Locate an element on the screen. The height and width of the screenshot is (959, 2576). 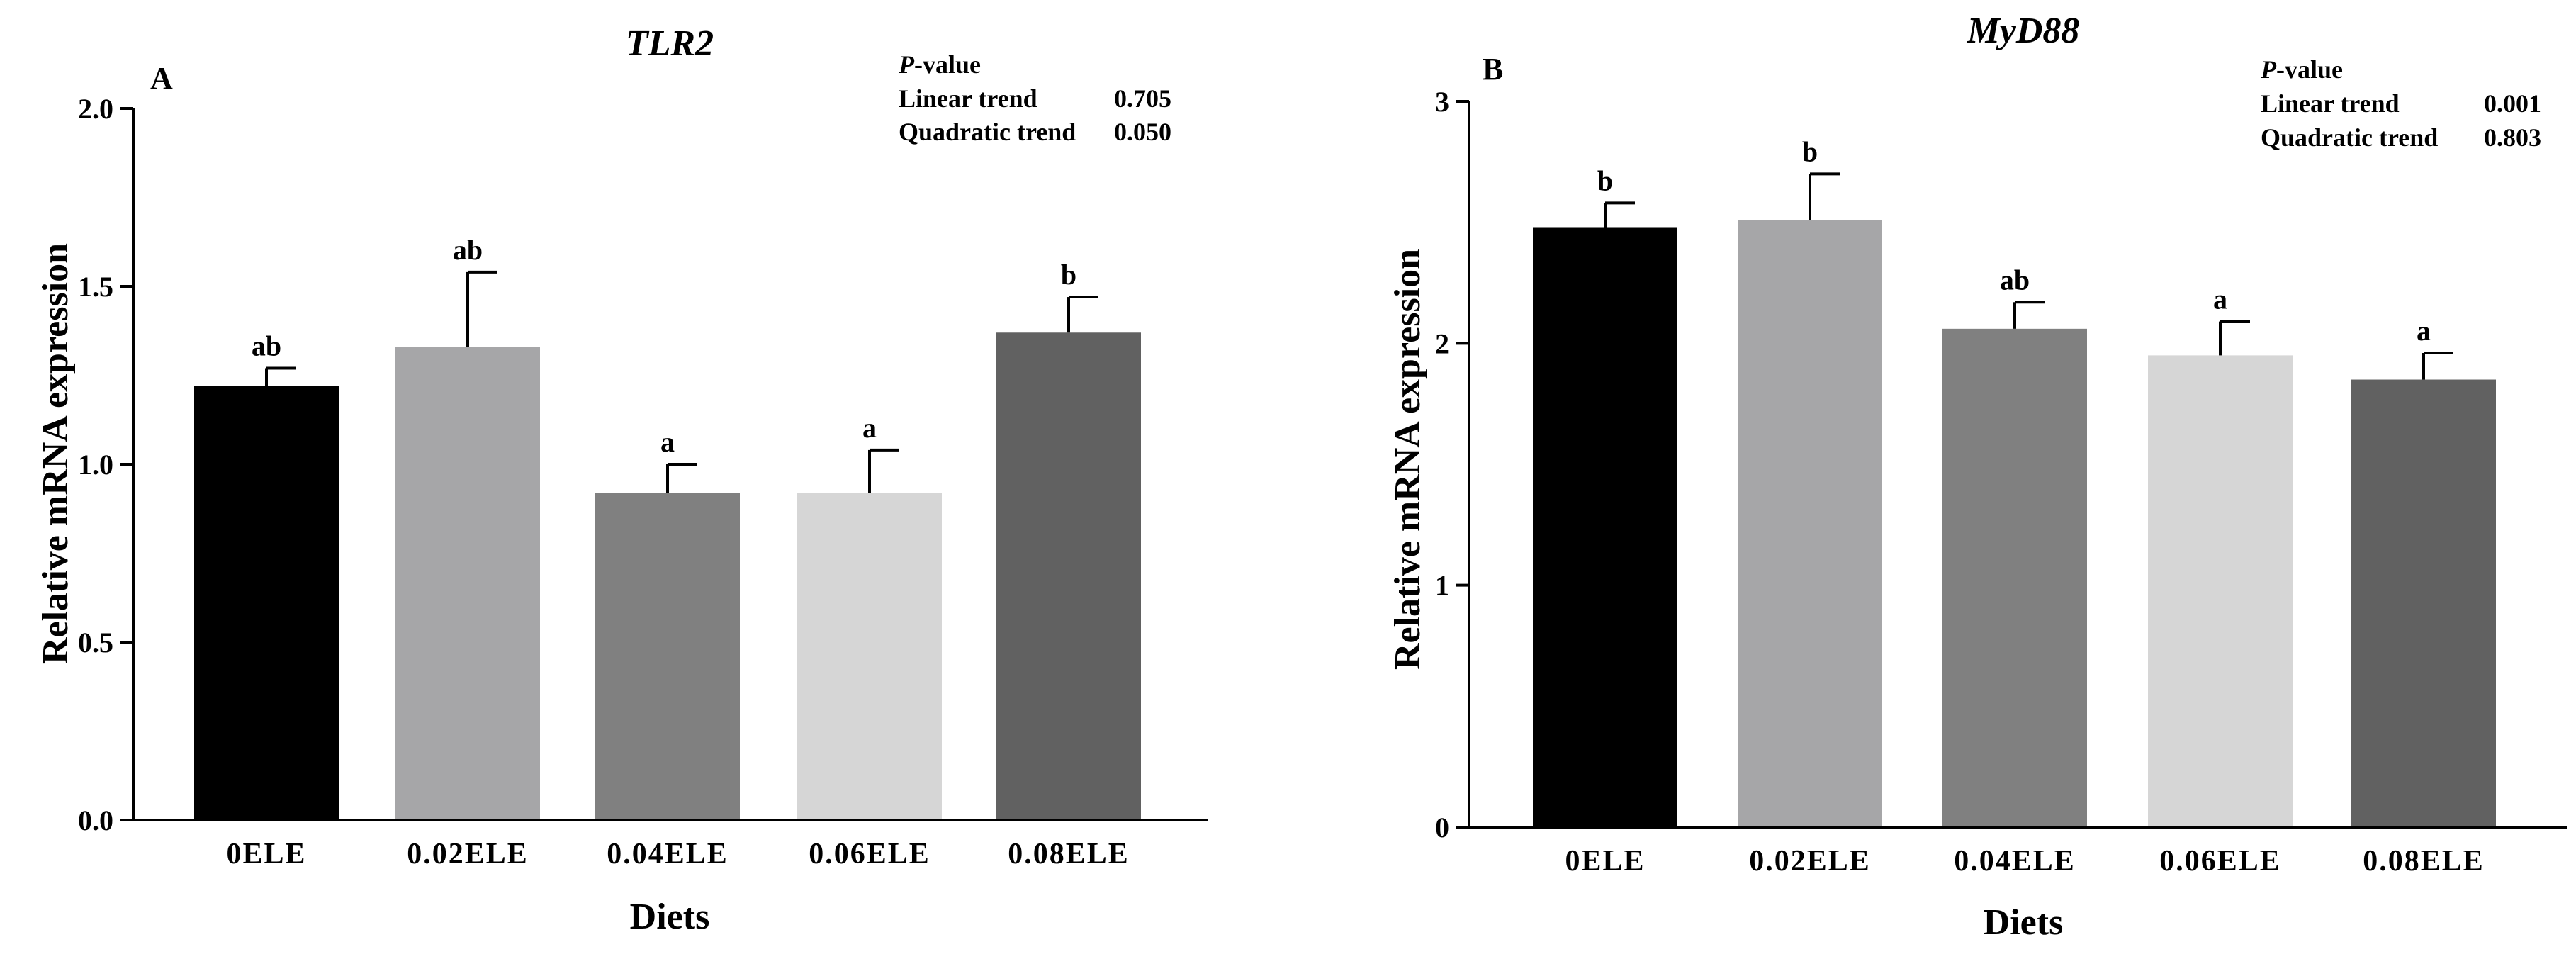
quadratic-trend-value: 0.050 is located at coordinates (1142, 132).